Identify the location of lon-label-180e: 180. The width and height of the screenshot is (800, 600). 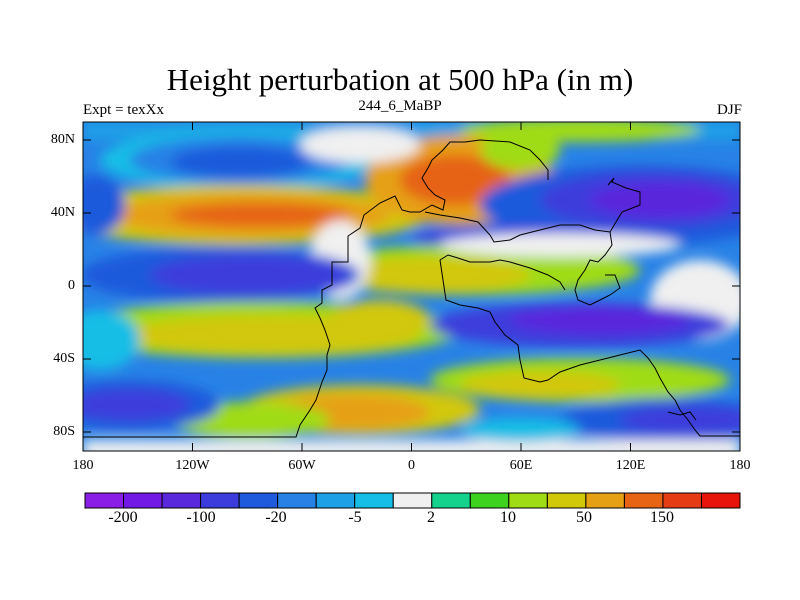
(740, 465).